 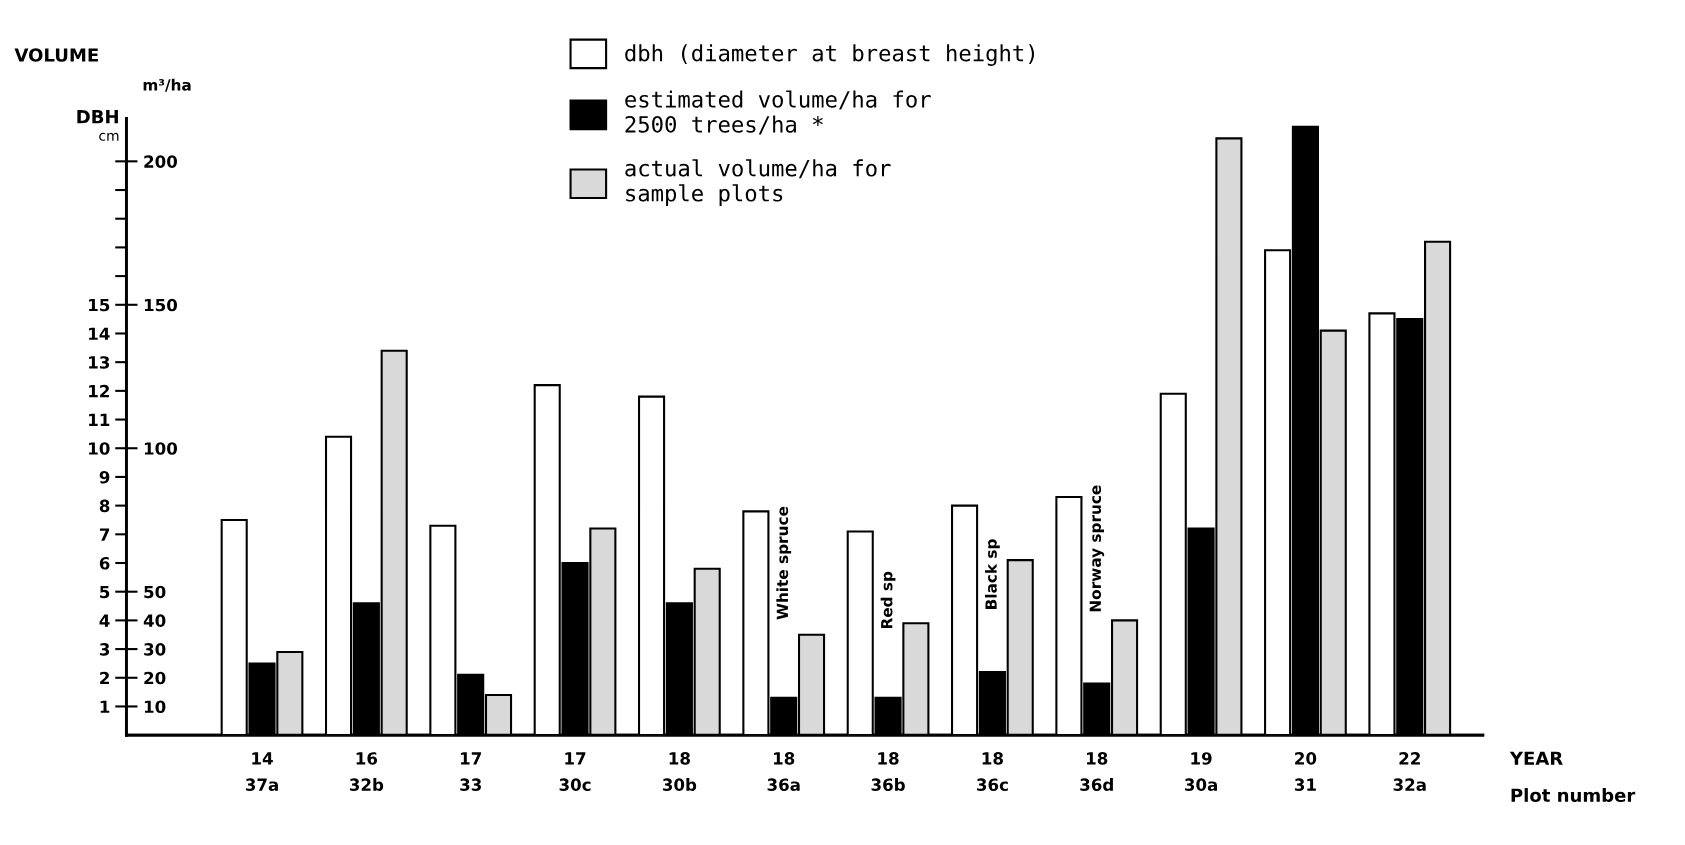 What do you see at coordinates (830, 55) in the screenshot?
I see `legend-label: dbh (diameter at breast height)` at bounding box center [830, 55].